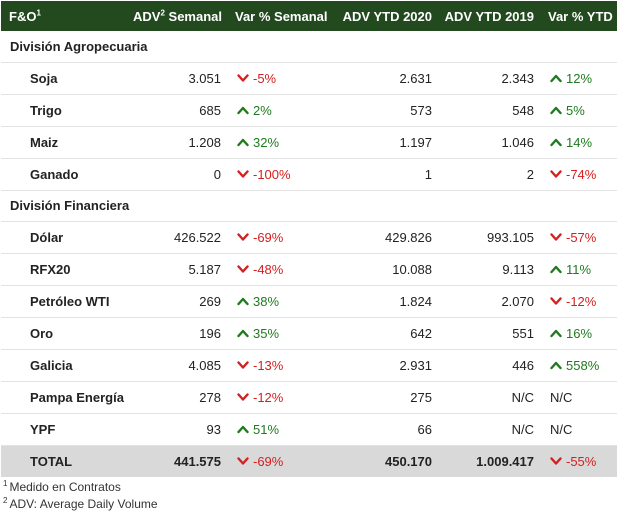  Describe the element at coordinates (210, 110) in the screenshot. I see `adv-semanal-cell: 685` at that location.